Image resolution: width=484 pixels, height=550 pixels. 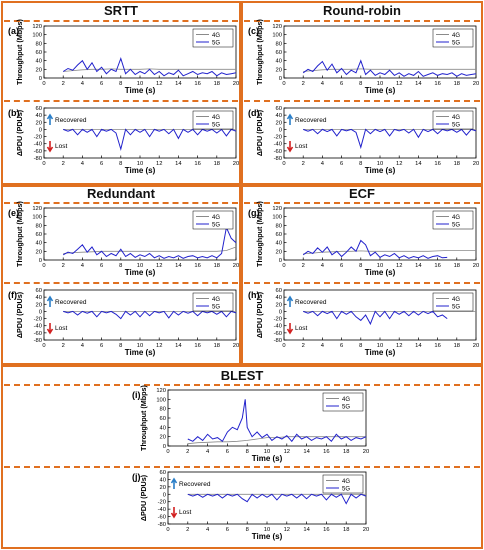 I want to click on divider-cd, so click(x=362, y=101).